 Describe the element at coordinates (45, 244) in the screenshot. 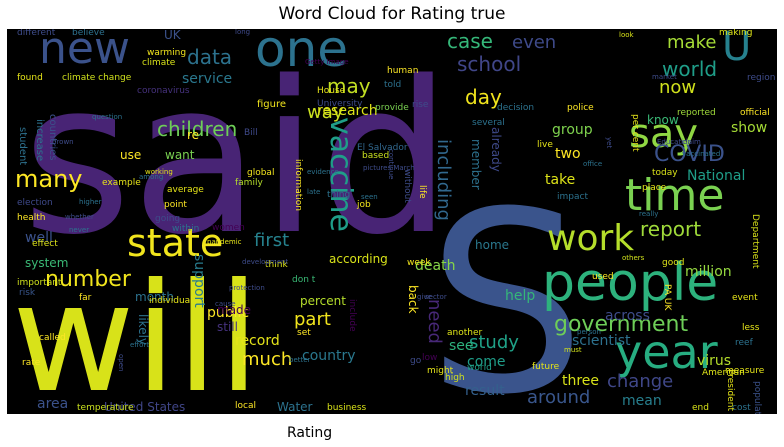

I see `word-effect: effect` at that location.